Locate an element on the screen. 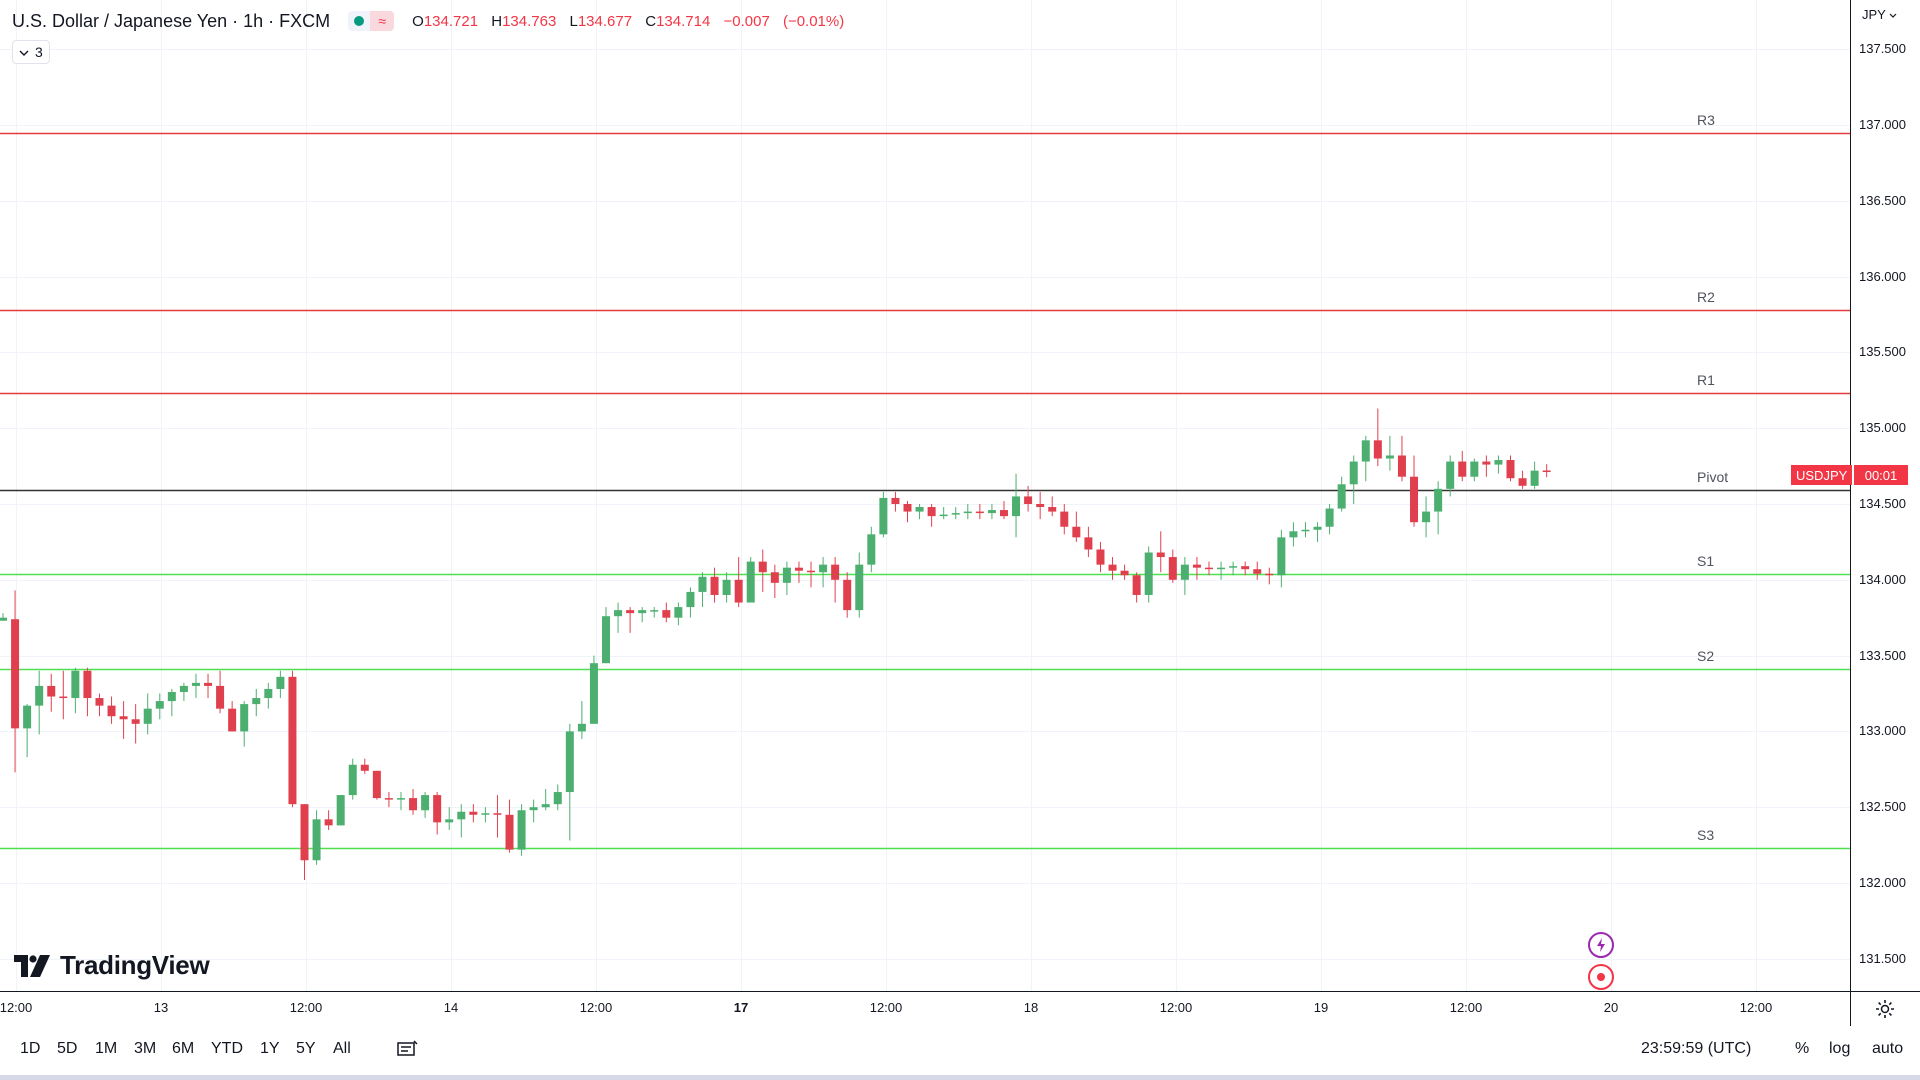 The height and width of the screenshot is (1080, 1920). level-label-s1: S1 is located at coordinates (1706, 560).